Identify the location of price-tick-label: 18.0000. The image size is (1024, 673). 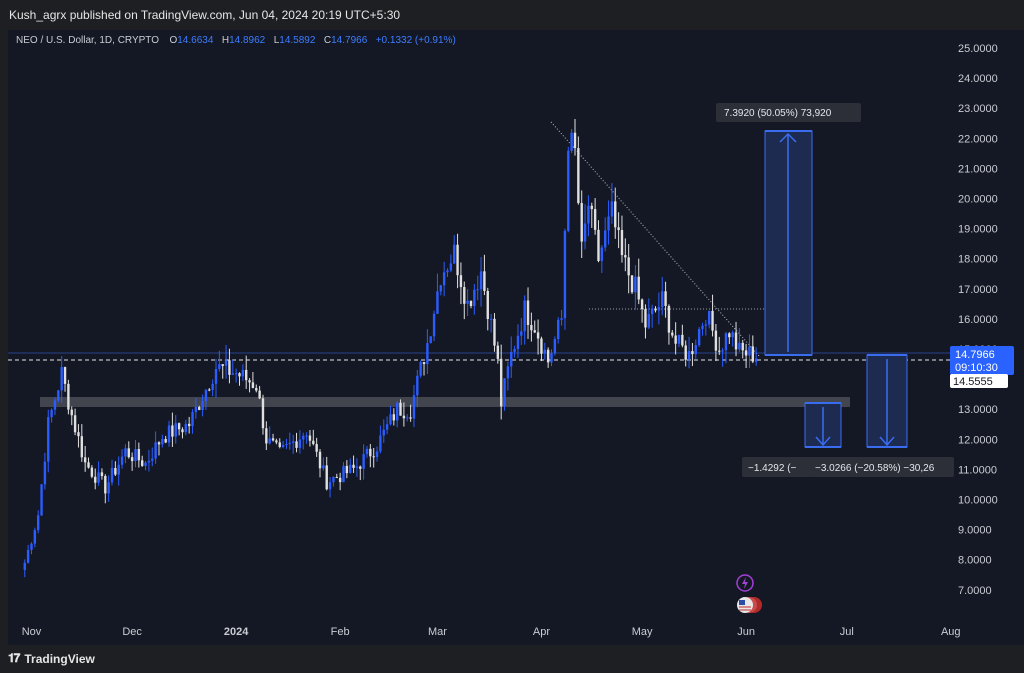
(978, 260).